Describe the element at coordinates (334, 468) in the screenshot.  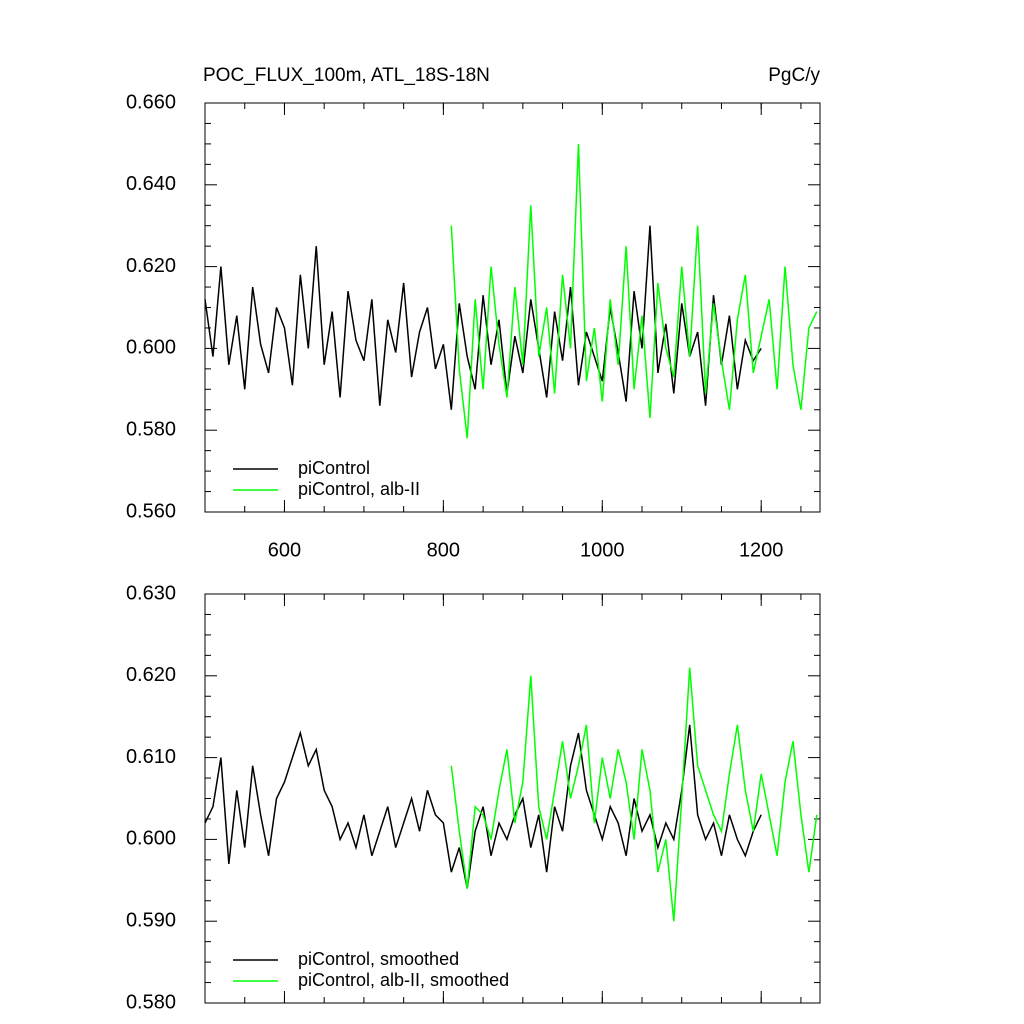
I see `legend-label: piControl` at that location.